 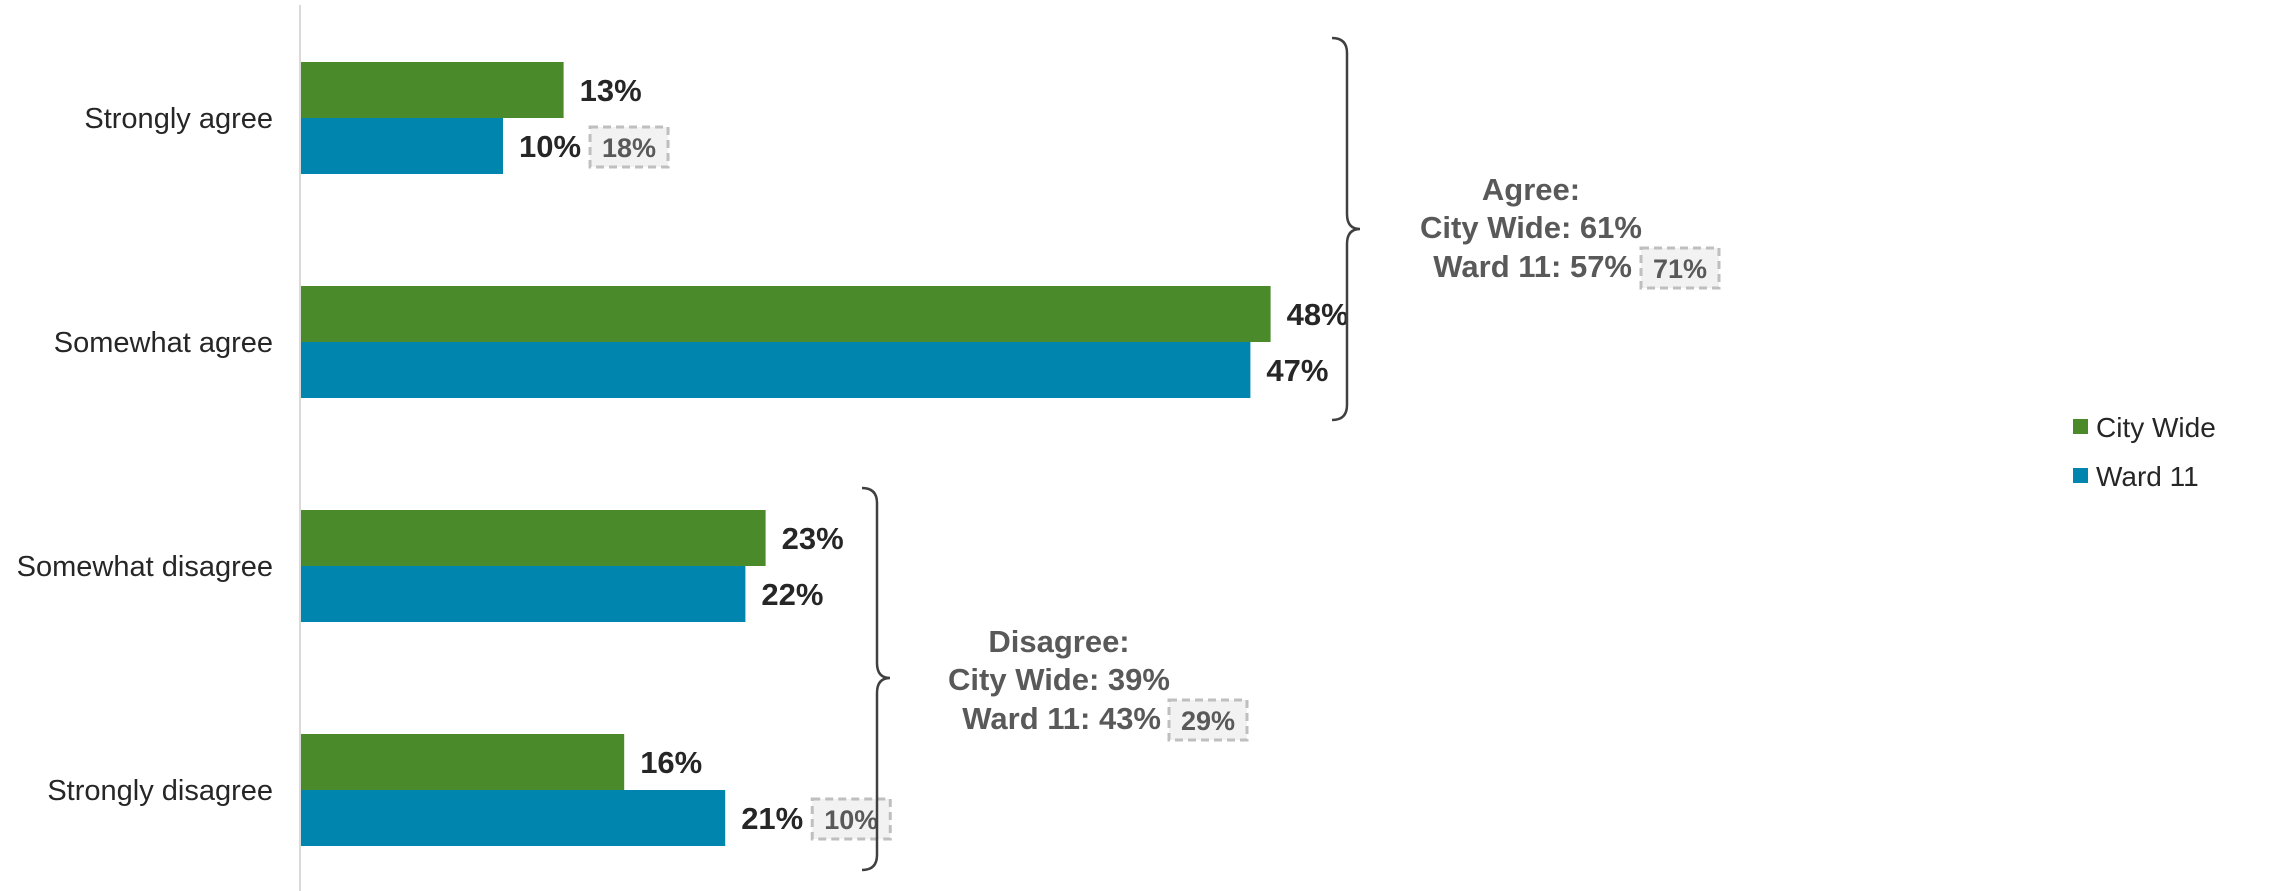 I want to click on agree-brace, so click(x=1346, y=229).